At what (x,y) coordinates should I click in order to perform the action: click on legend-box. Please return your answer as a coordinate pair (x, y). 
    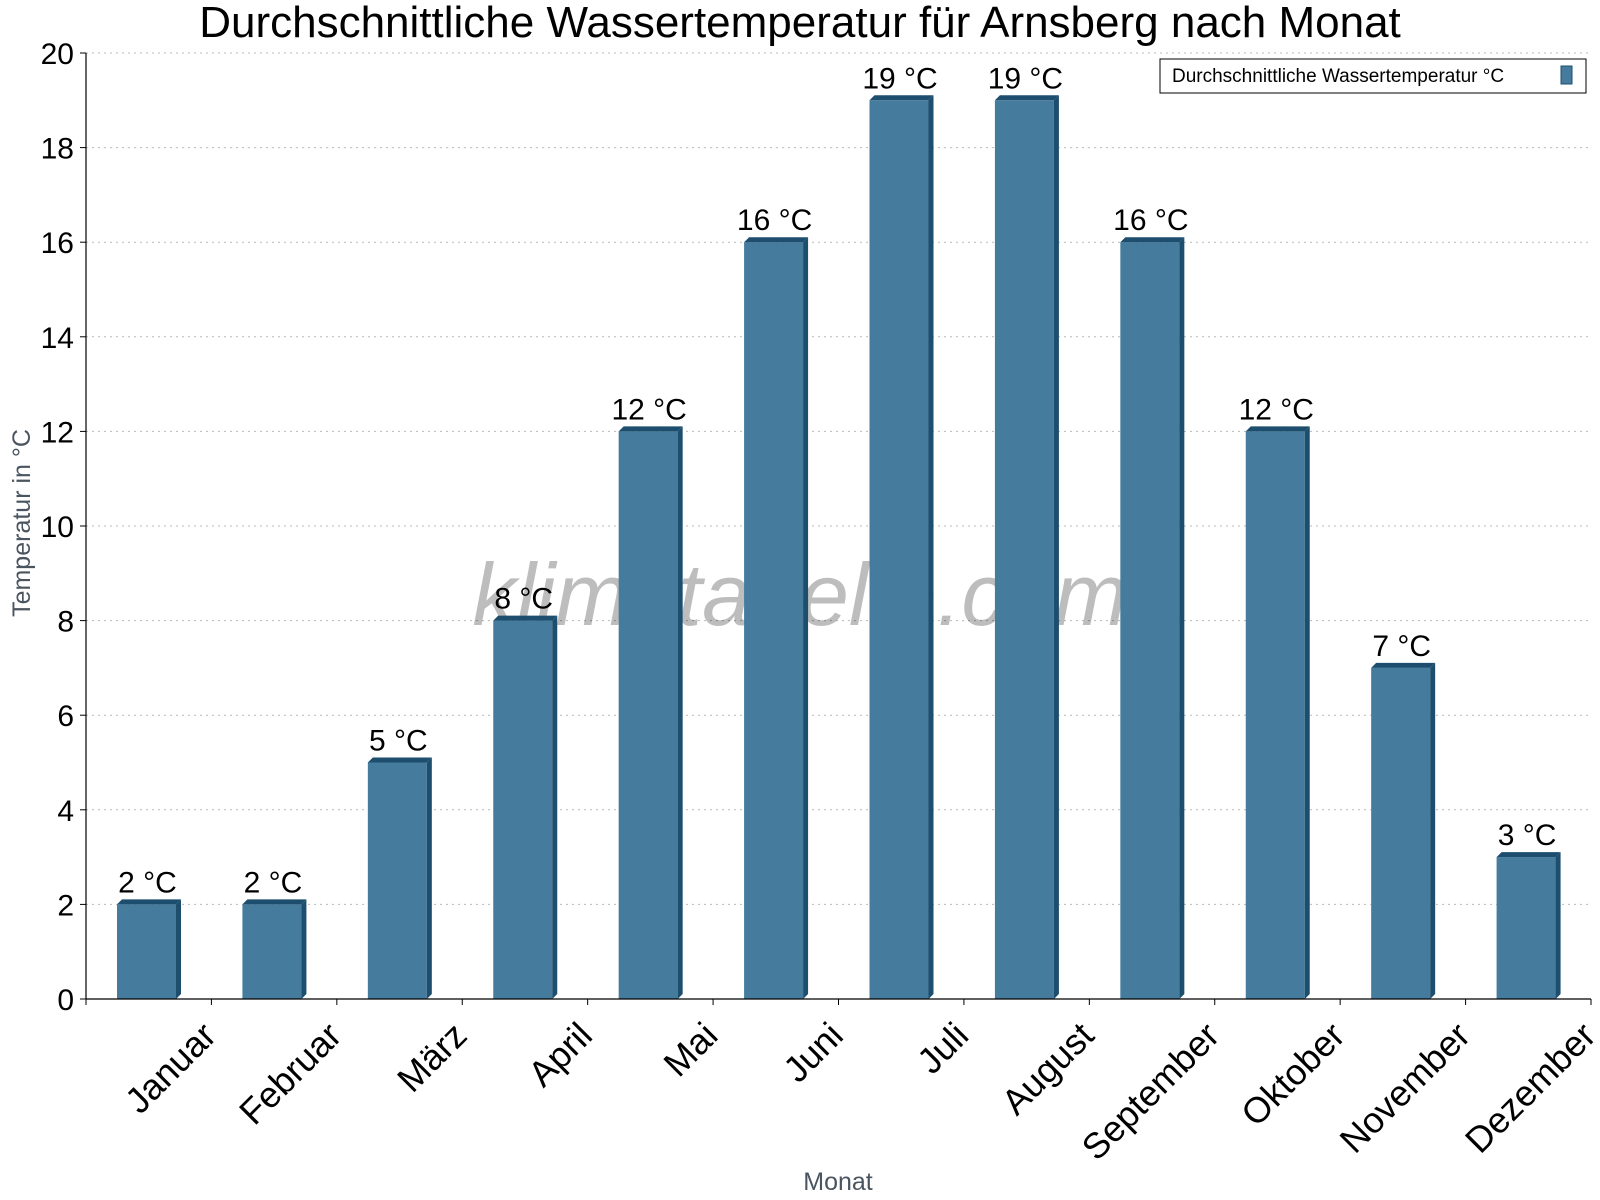
    Looking at the image, I should click on (1373, 76).